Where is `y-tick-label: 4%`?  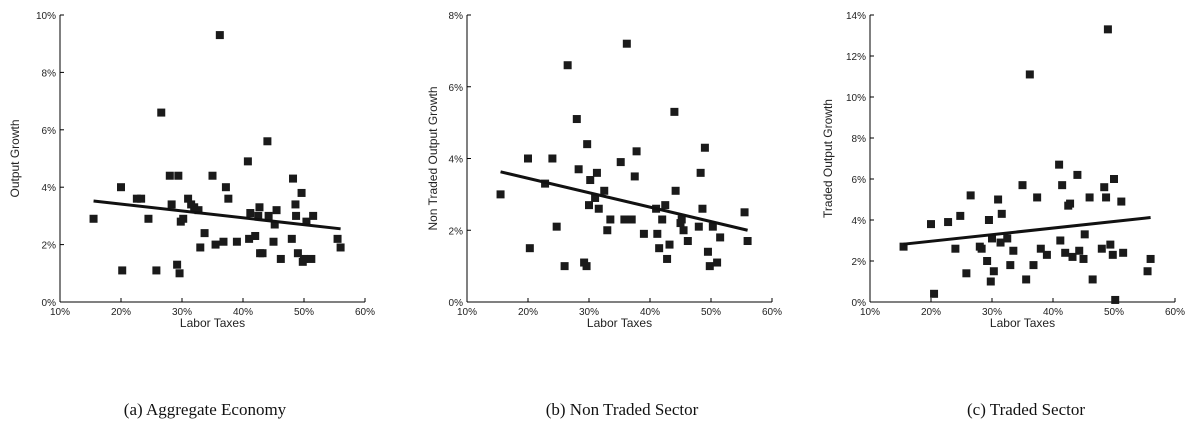
y-tick-label: 4% is located at coordinates (859, 221).